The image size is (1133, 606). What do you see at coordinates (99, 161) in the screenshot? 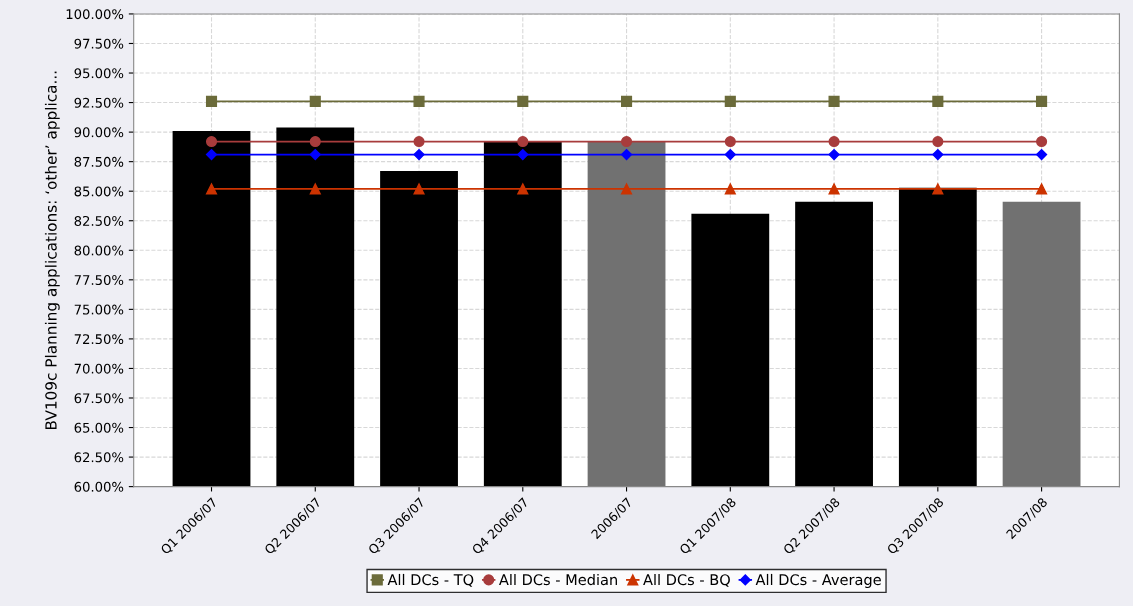
I see `y-tick-label: 87.50%` at bounding box center [99, 161].